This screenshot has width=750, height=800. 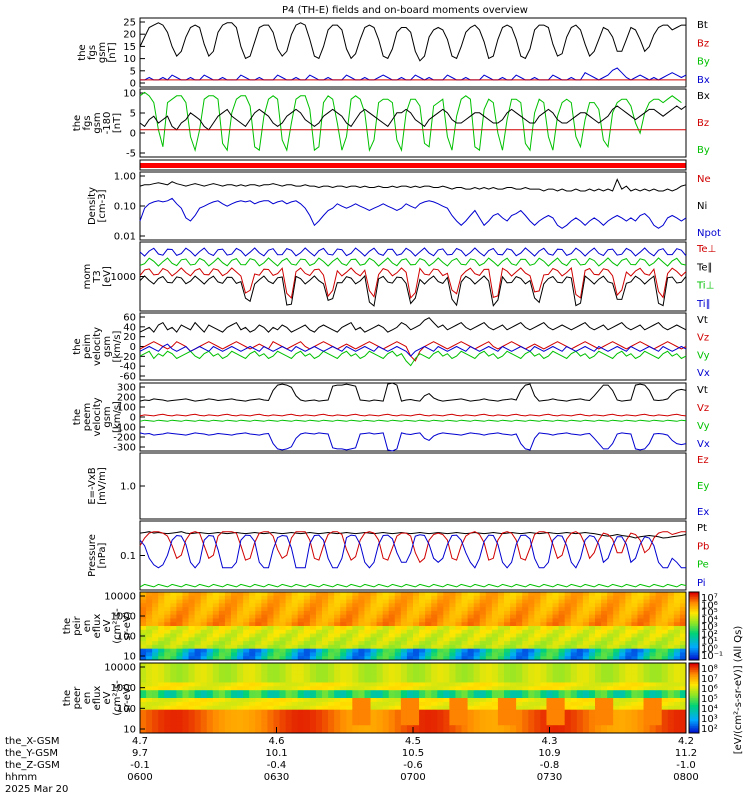 What do you see at coordinates (703, 96) in the screenshot?
I see `legend-Bx: Bx` at bounding box center [703, 96].